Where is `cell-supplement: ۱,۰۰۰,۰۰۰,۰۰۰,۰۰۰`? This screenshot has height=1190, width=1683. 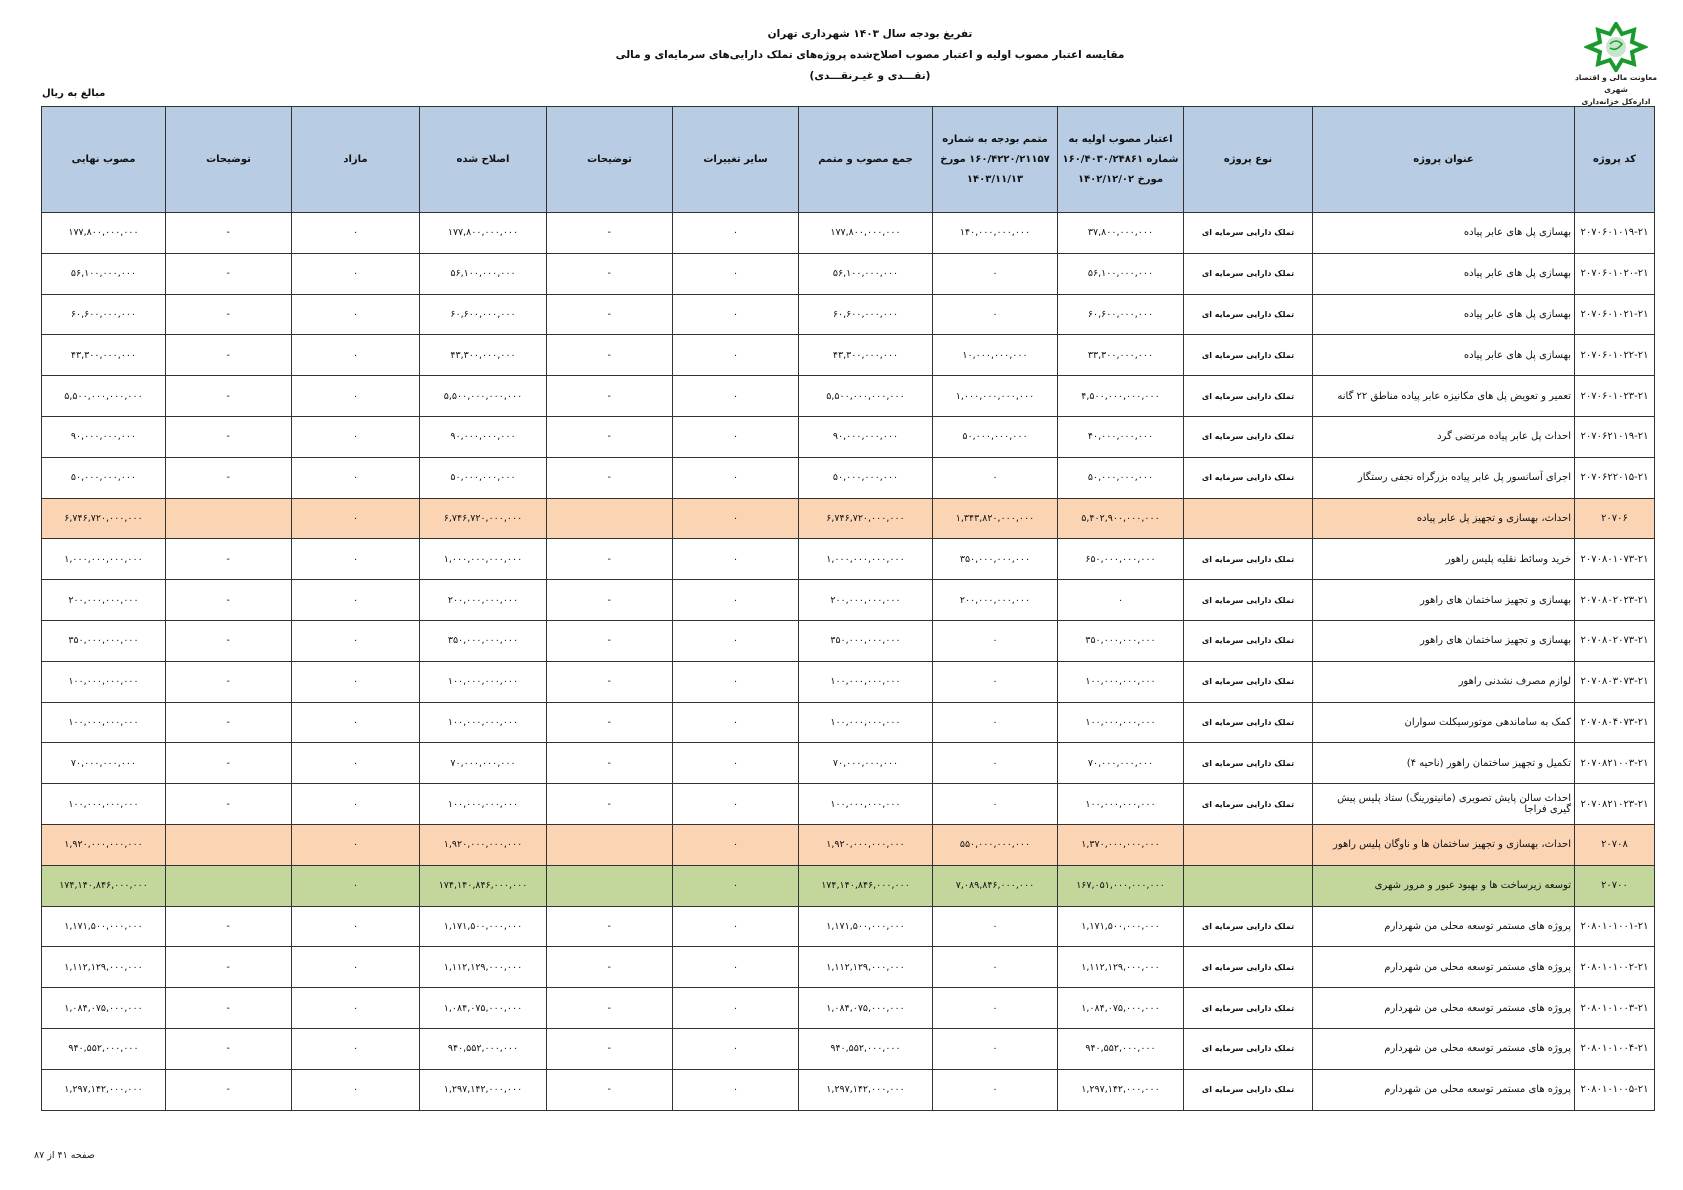 cell-supplement: ۱,۰۰۰,۰۰۰,۰۰۰,۰۰۰ is located at coordinates (995, 396).